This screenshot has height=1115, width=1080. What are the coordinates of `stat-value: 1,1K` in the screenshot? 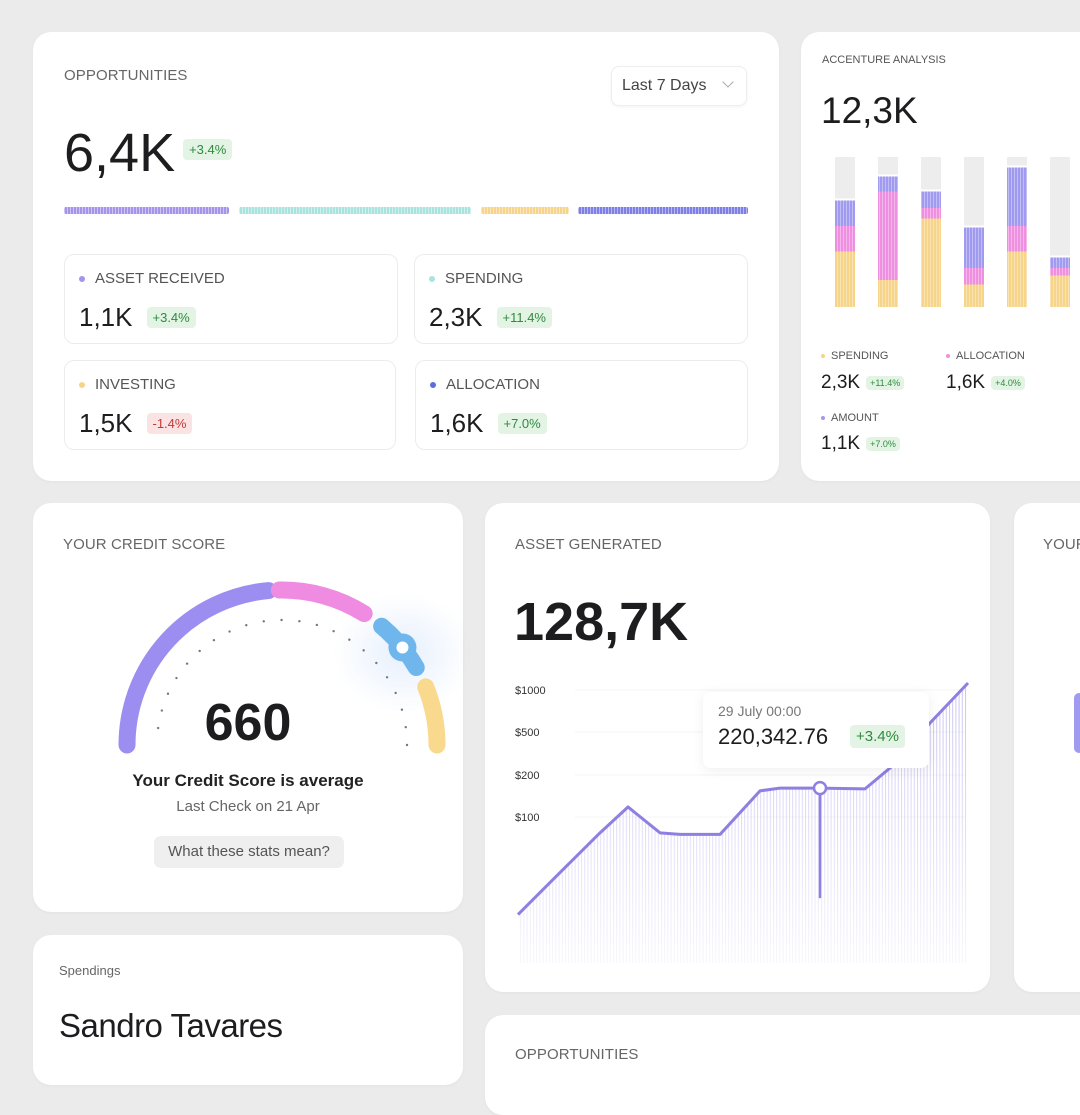 It's located at (106, 317).